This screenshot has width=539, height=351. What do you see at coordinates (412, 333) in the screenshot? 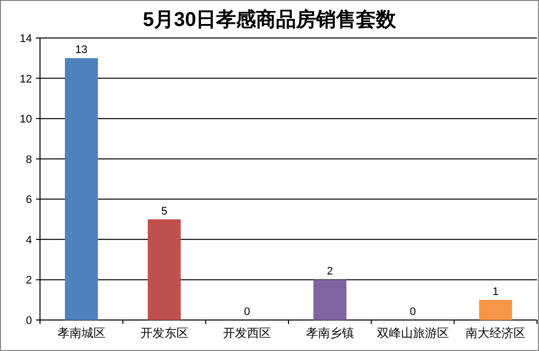
I see `x-tick-label: 双峰山旅游区` at bounding box center [412, 333].